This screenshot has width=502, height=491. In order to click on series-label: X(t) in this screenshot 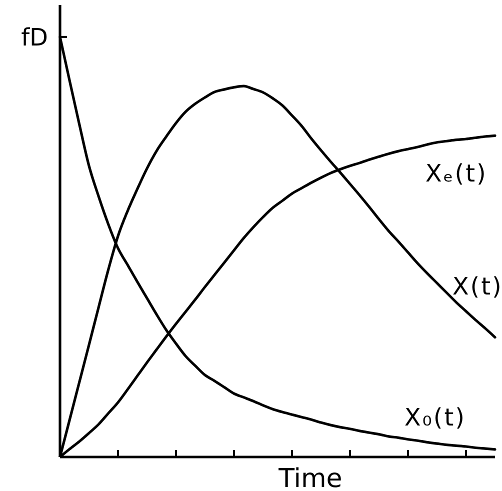, I will do `click(477, 286)`.